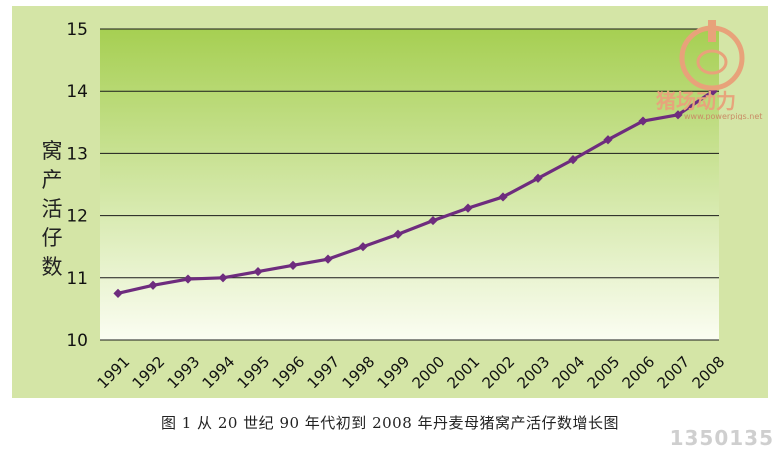 This screenshot has height=452, width=780. Describe the element at coordinates (77, 341) in the screenshot. I see `y-tick-label-10: 10` at that location.